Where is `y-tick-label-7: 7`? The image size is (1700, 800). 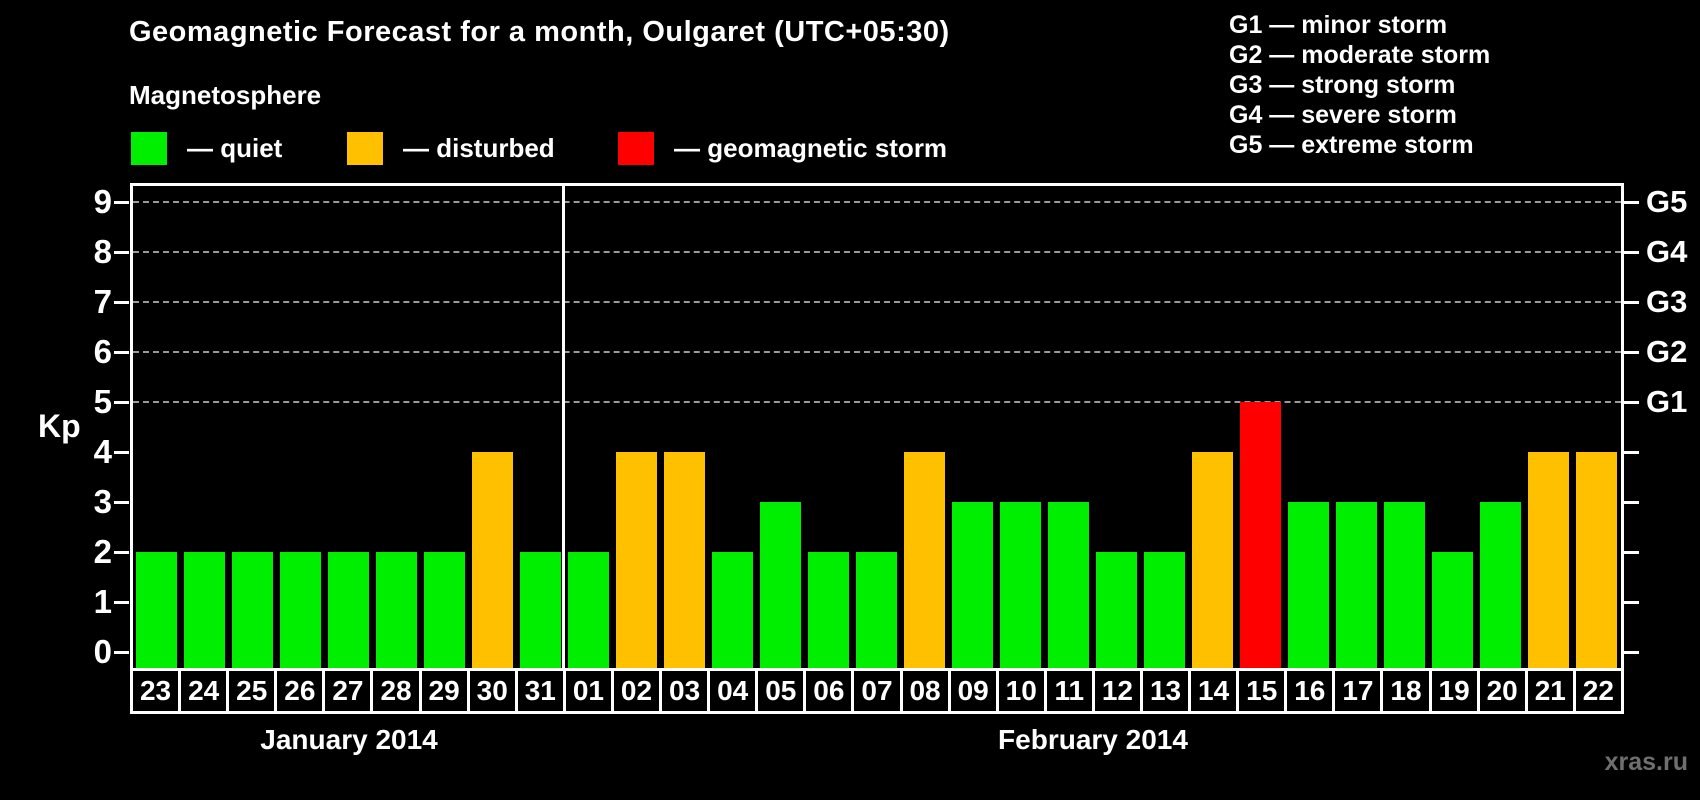
y-tick-label-7: 7 is located at coordinates (102, 301).